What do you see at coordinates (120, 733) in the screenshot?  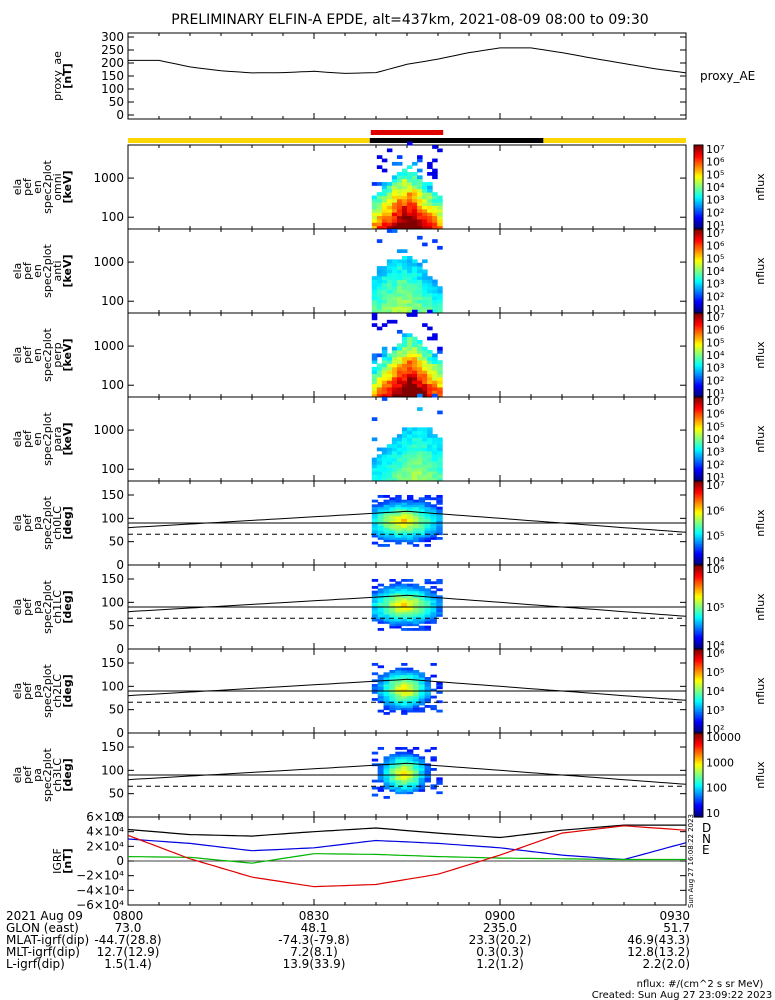 I see `ch2LC-ytick-label: 0` at bounding box center [120, 733].